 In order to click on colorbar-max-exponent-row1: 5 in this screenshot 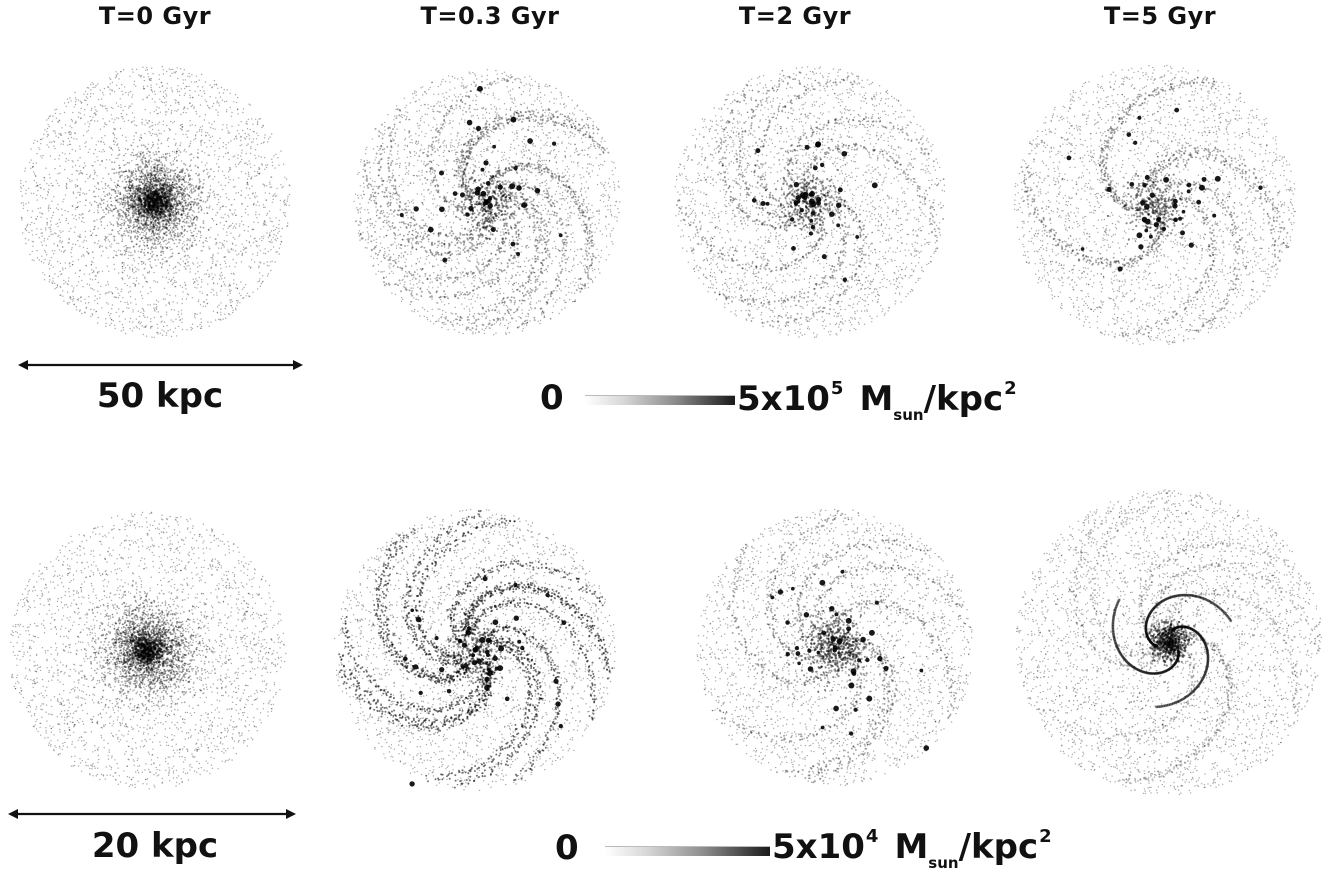, I will do `click(837, 388)`.